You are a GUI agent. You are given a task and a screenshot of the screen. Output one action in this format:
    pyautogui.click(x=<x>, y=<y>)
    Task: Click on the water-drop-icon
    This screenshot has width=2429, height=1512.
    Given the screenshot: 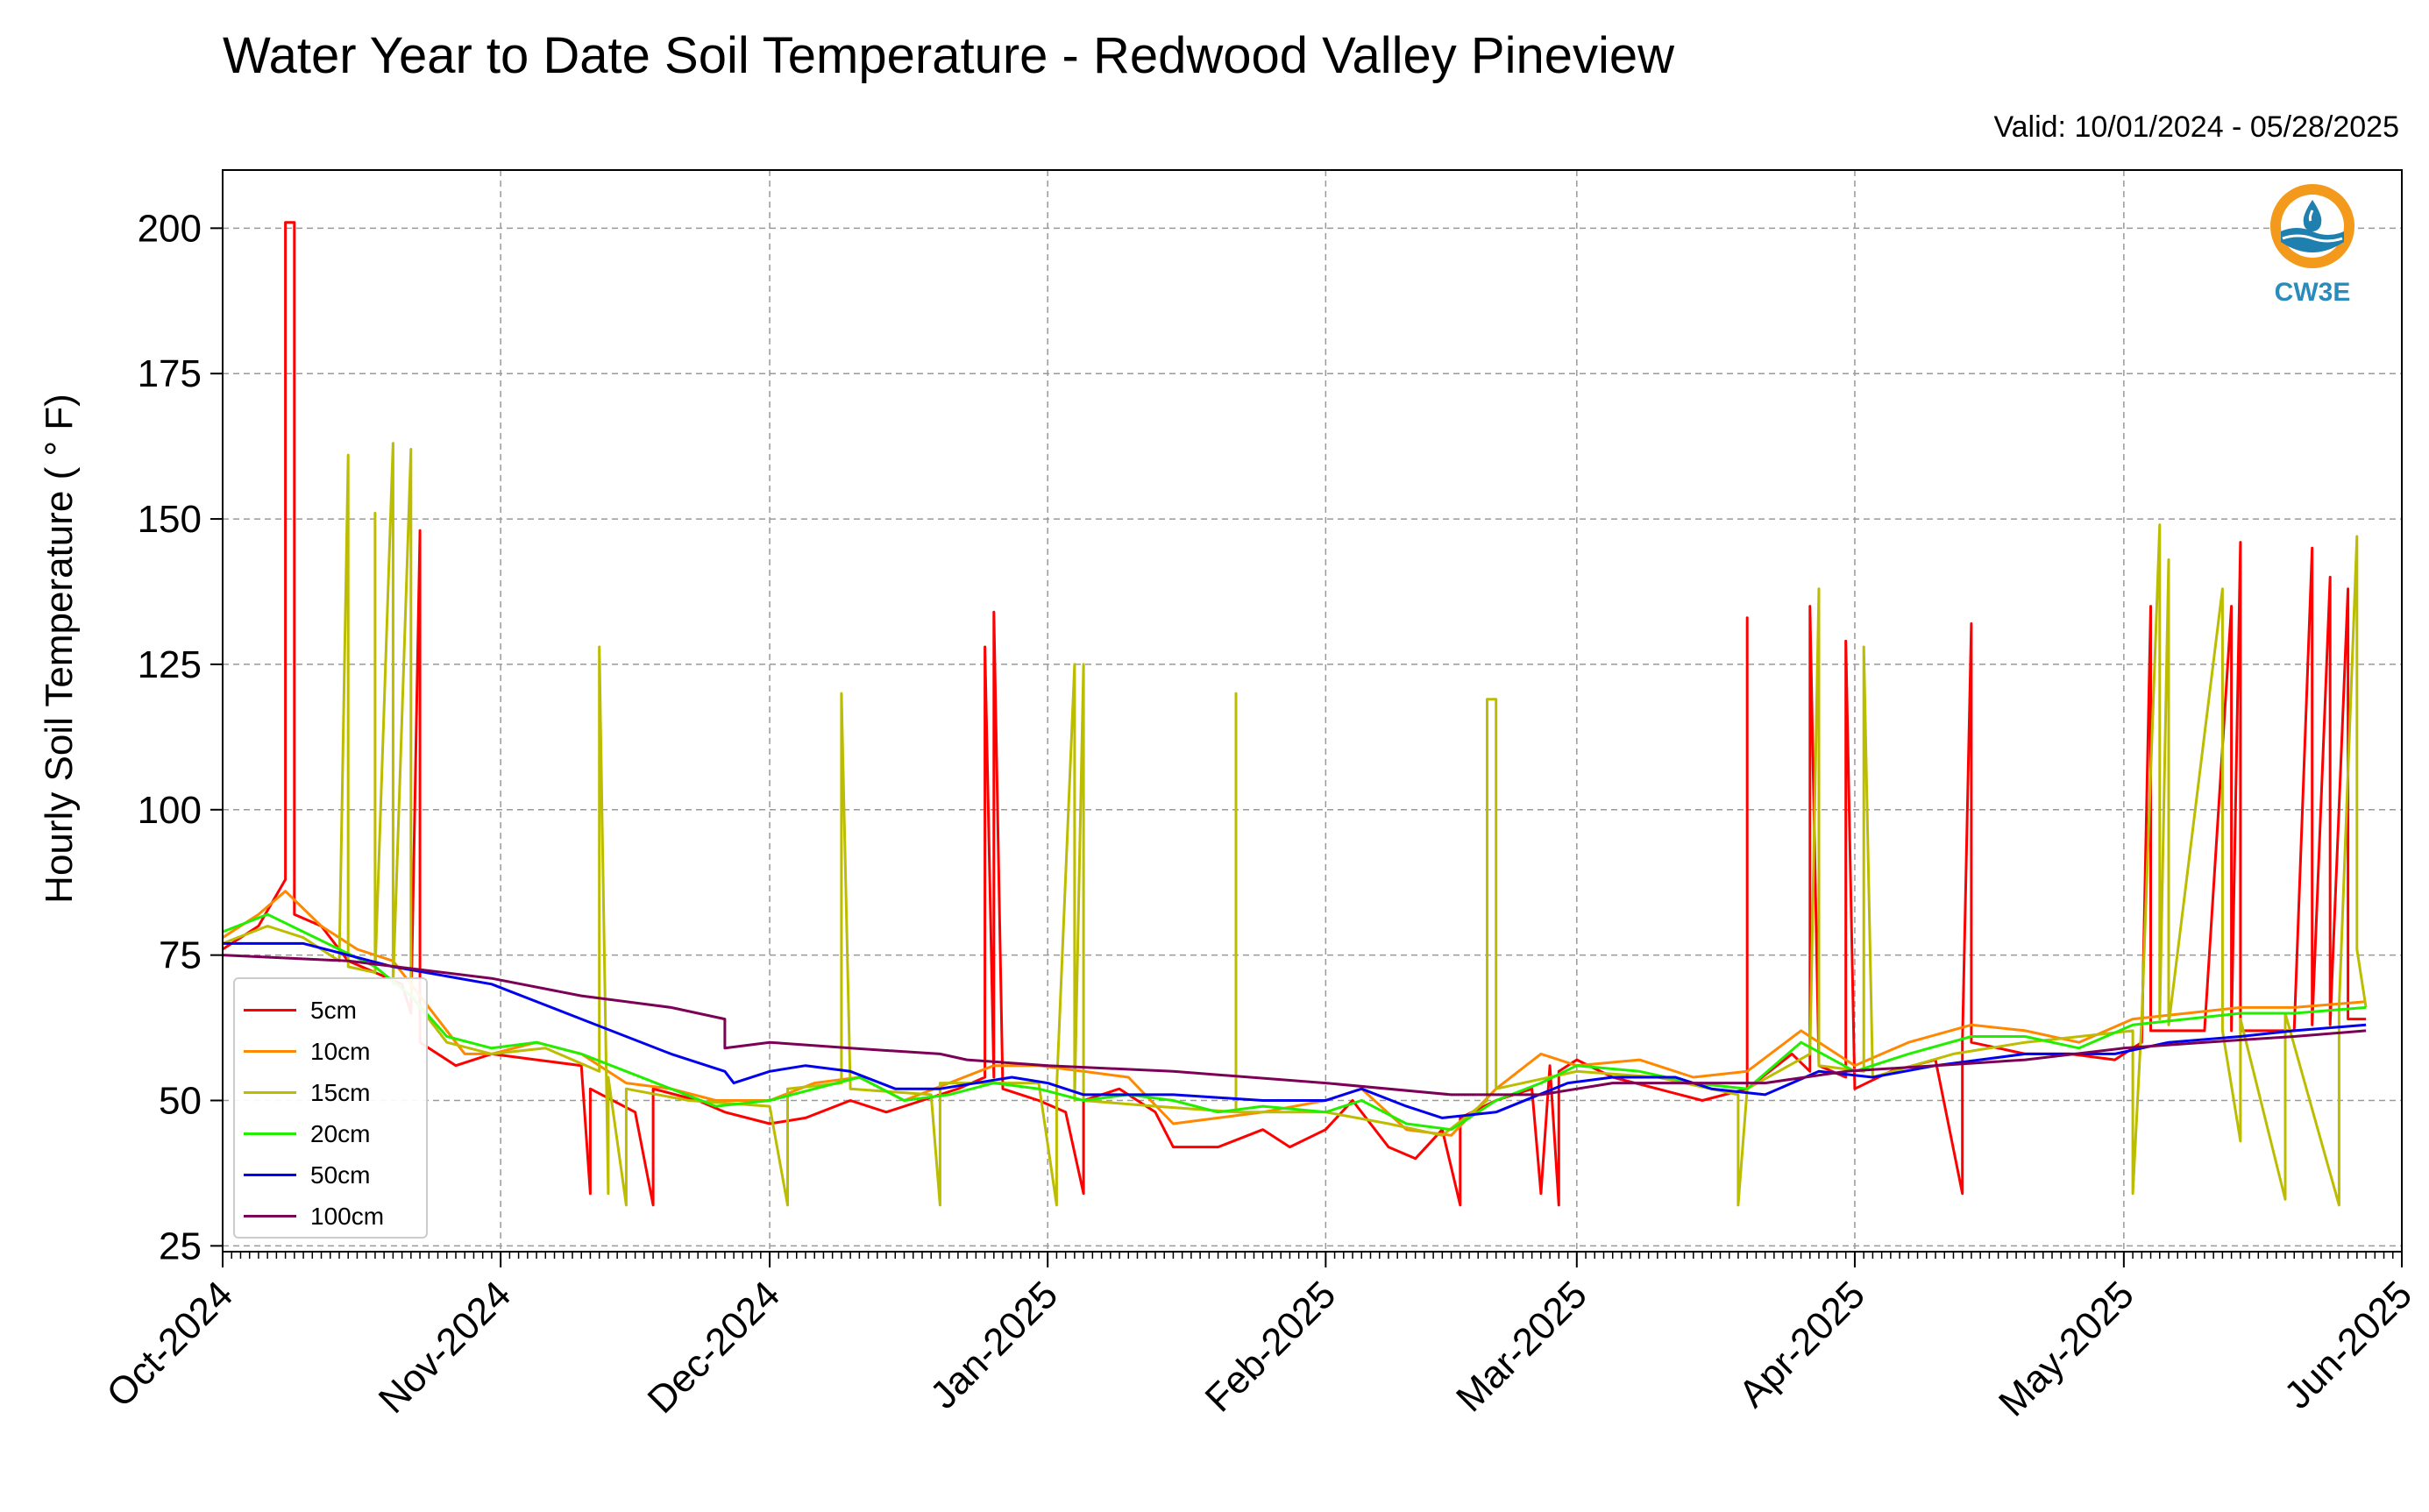 What is the action you would take?
    pyautogui.click(x=2312, y=226)
    